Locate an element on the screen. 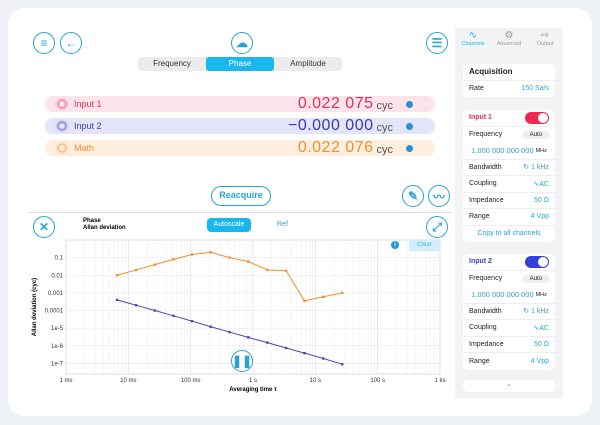  plot-title: Phase Allan deviation is located at coordinates (104, 225).